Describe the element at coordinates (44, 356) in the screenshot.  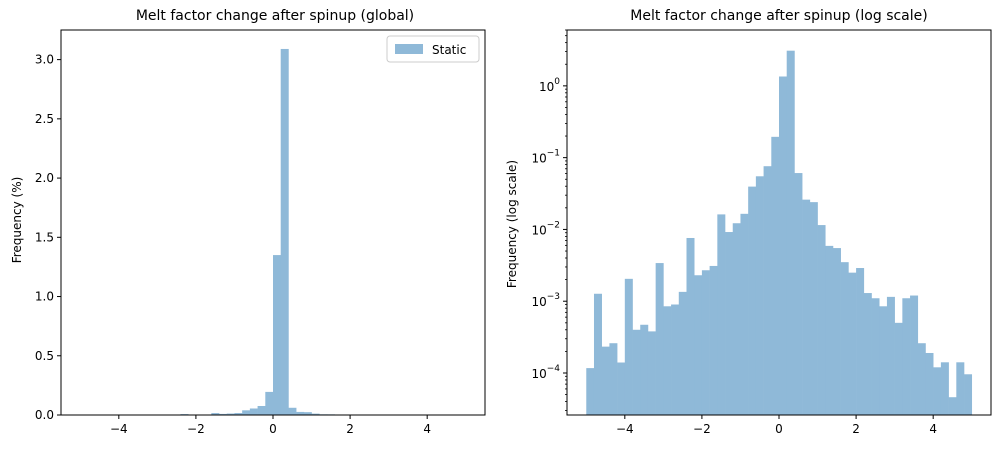
I see `y-tick-label: 0.5` at that location.